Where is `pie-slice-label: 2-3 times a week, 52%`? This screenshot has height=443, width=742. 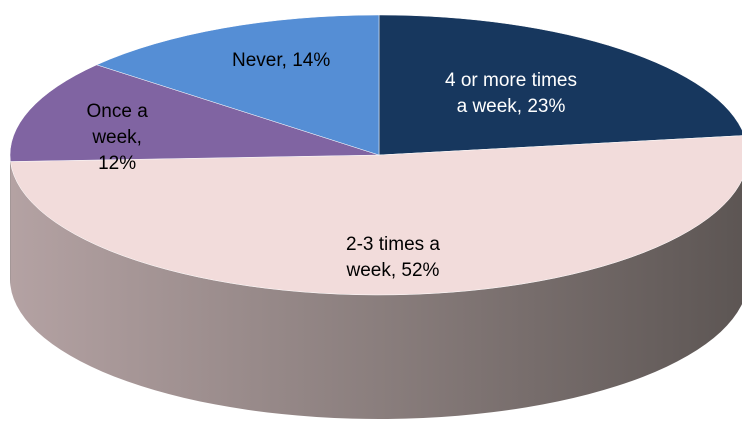
pie-slice-label: 2-3 times a week, 52% is located at coordinates (393, 257).